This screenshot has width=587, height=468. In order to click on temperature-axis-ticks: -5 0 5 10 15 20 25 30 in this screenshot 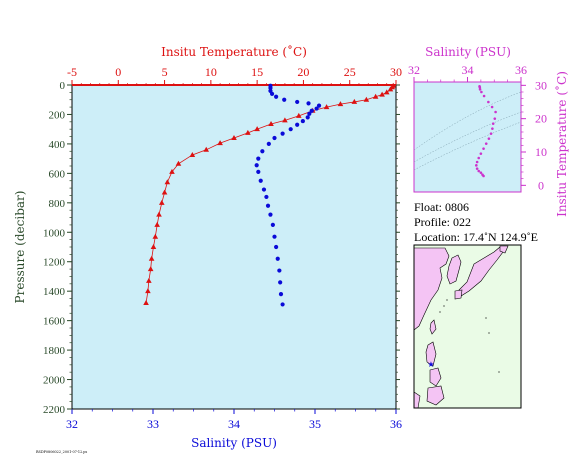, I will do `click(234, 75)`.